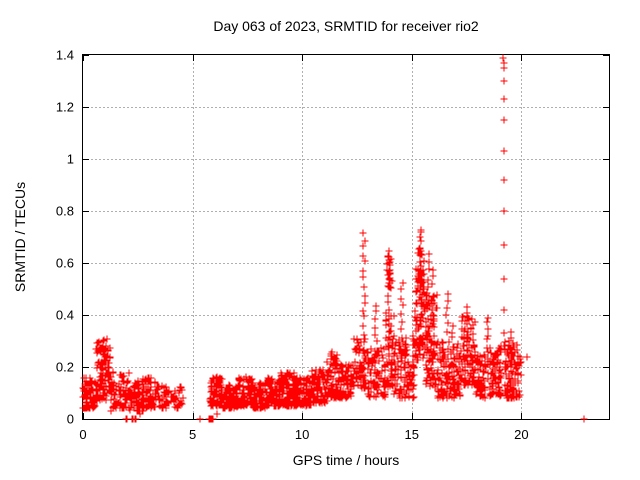  I want to click on x-axis-label: GPS time / hours, so click(346, 460).